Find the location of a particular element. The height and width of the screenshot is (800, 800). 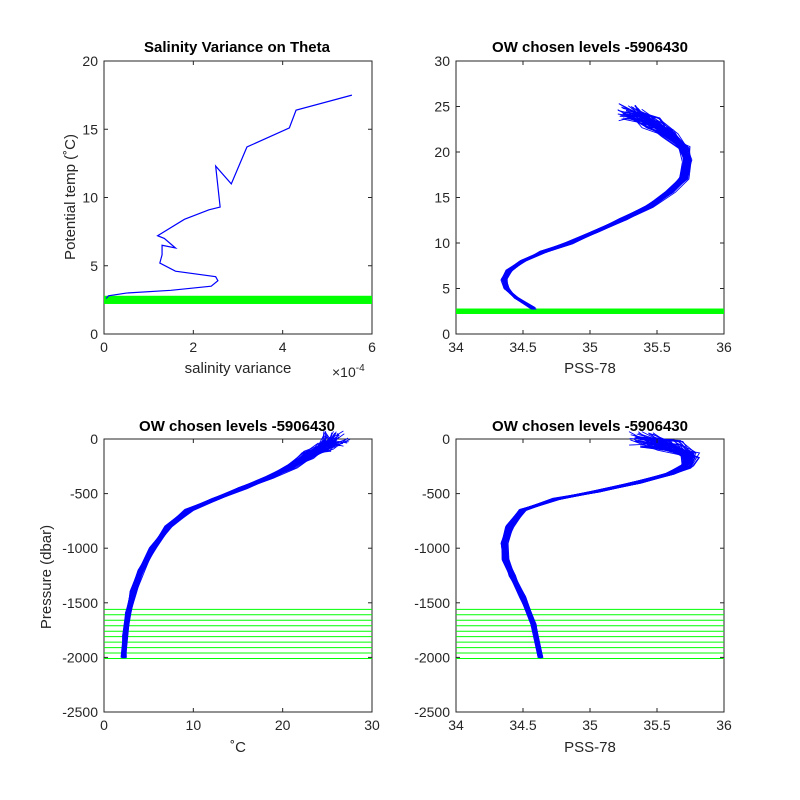

panel-3-profiles is located at coordinates (235, 544).